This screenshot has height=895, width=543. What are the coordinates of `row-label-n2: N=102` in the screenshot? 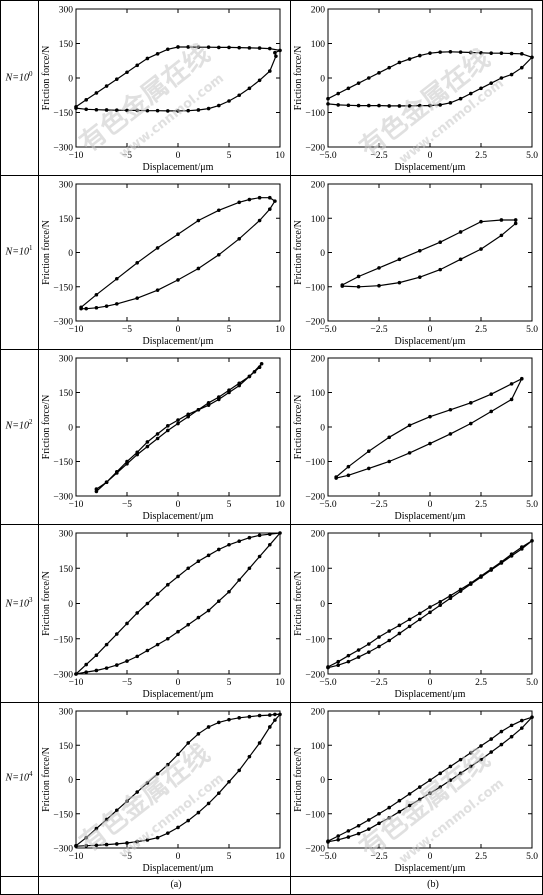 It's located at (19, 425).